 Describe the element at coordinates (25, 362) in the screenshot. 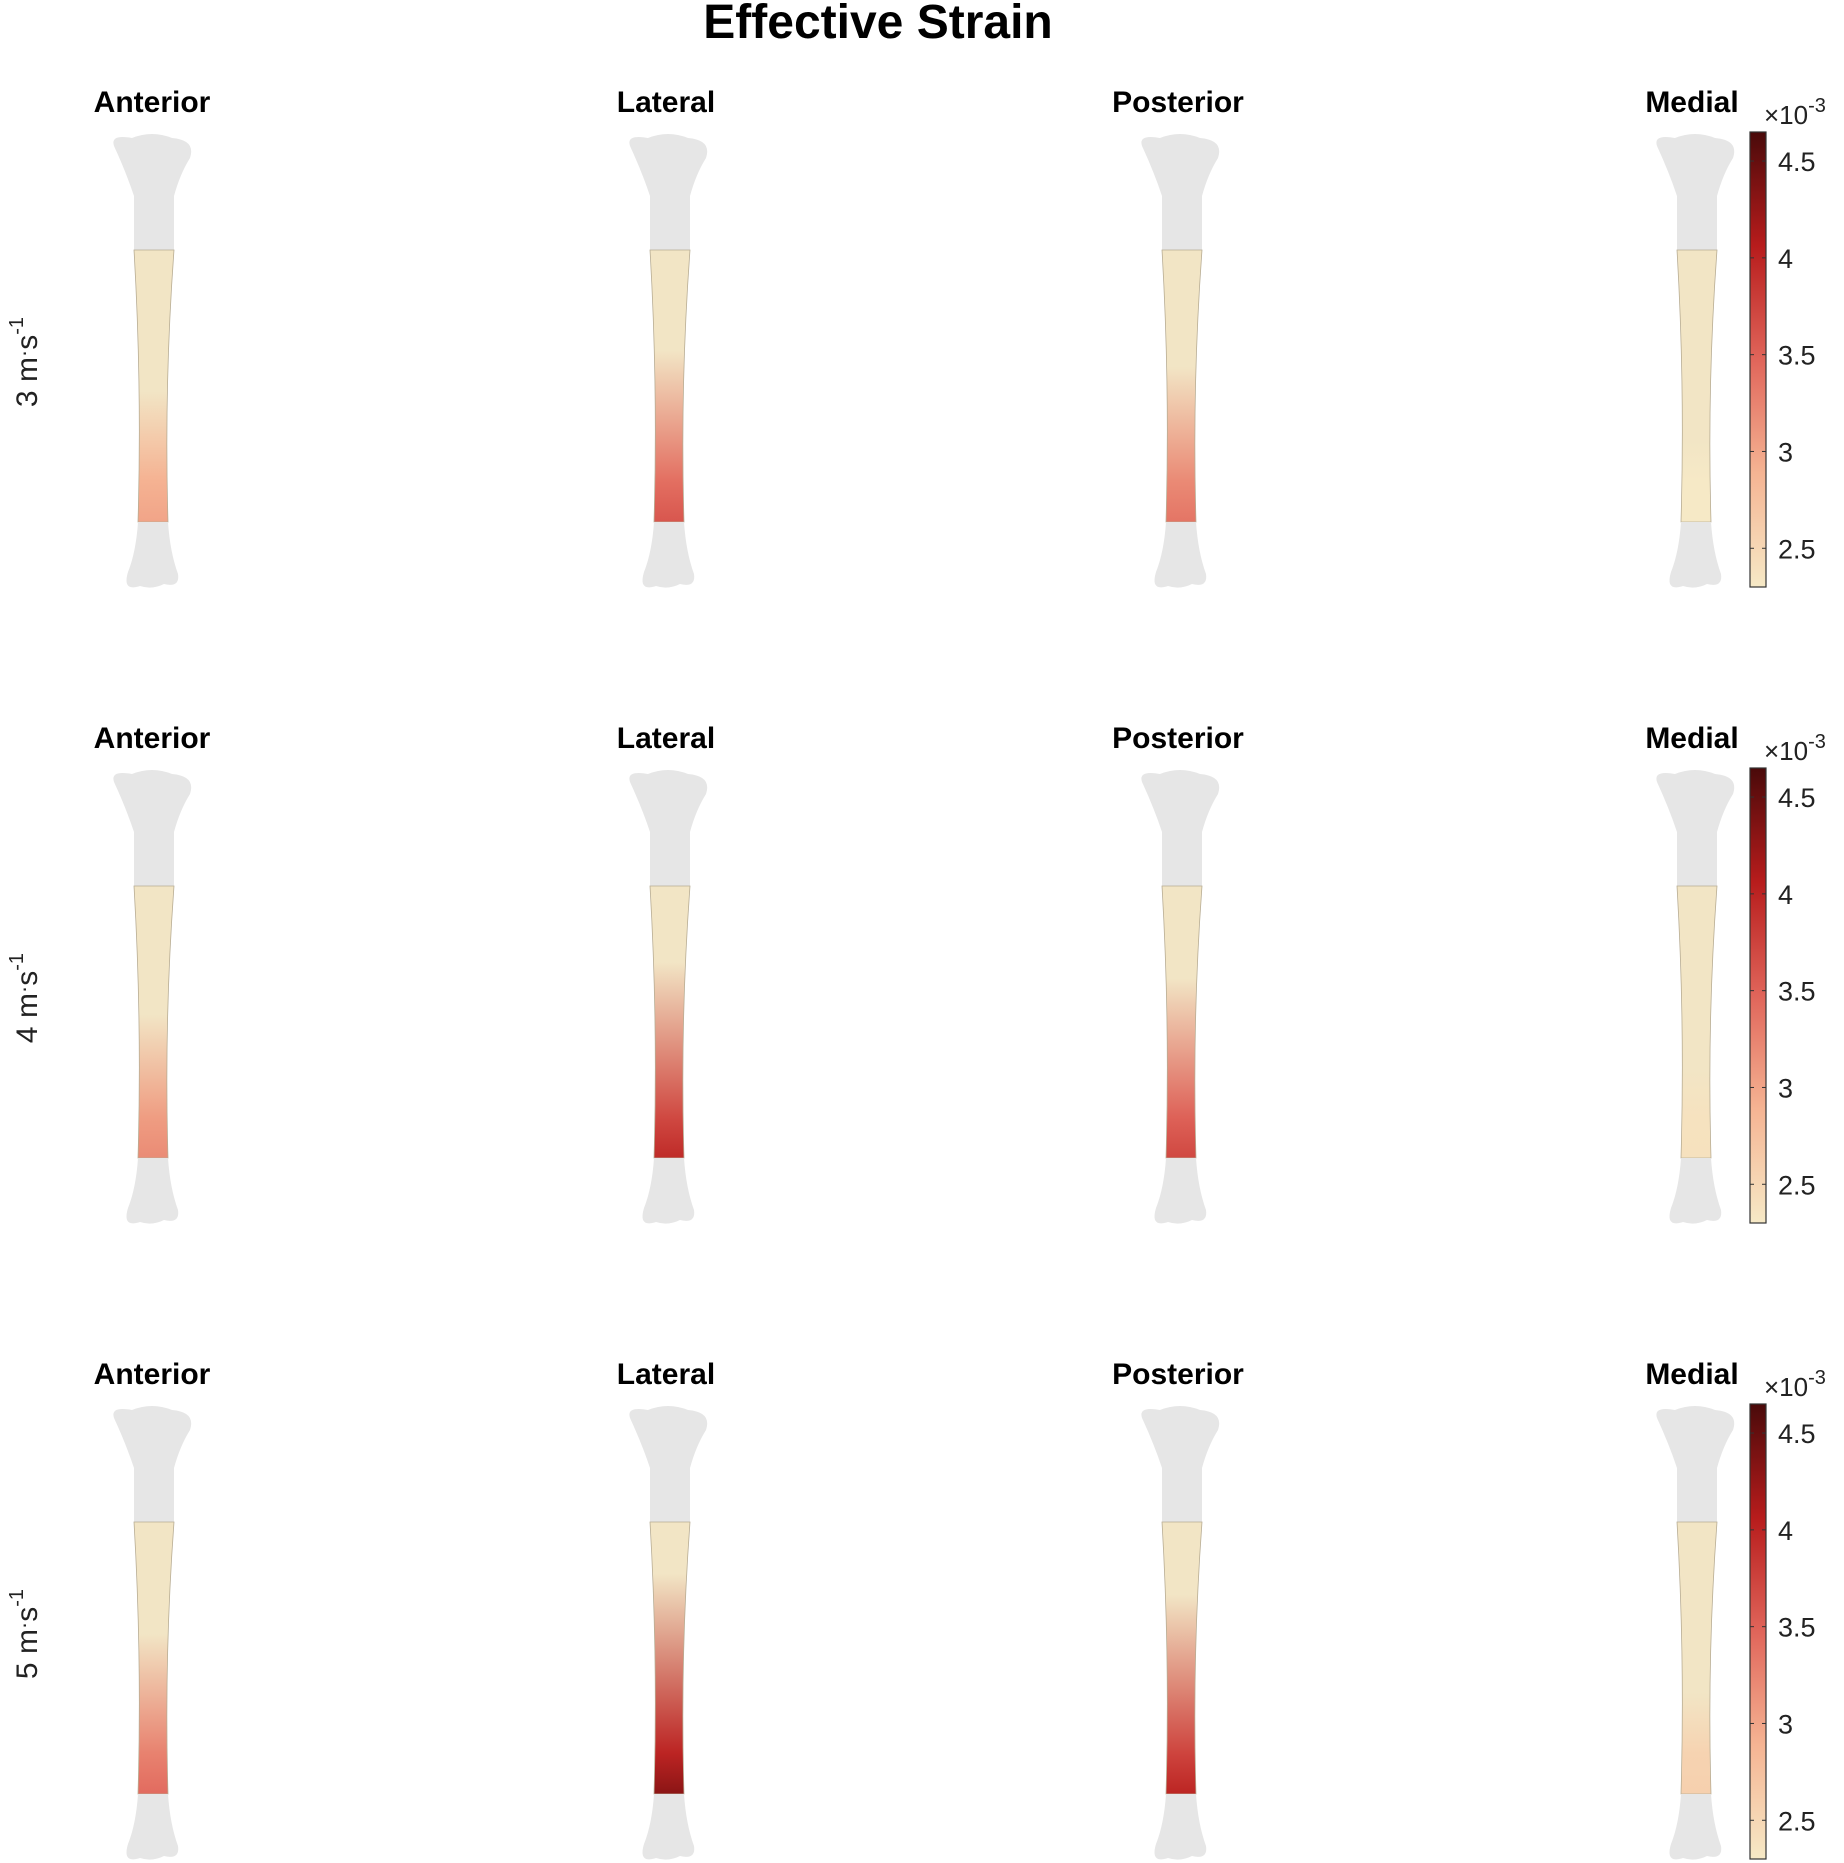

I see `row-speed-label: 3 m·s-1` at that location.